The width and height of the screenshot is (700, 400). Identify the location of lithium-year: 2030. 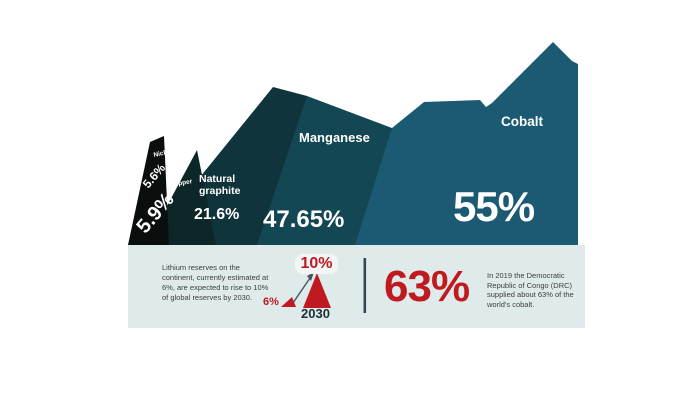
(315, 313).